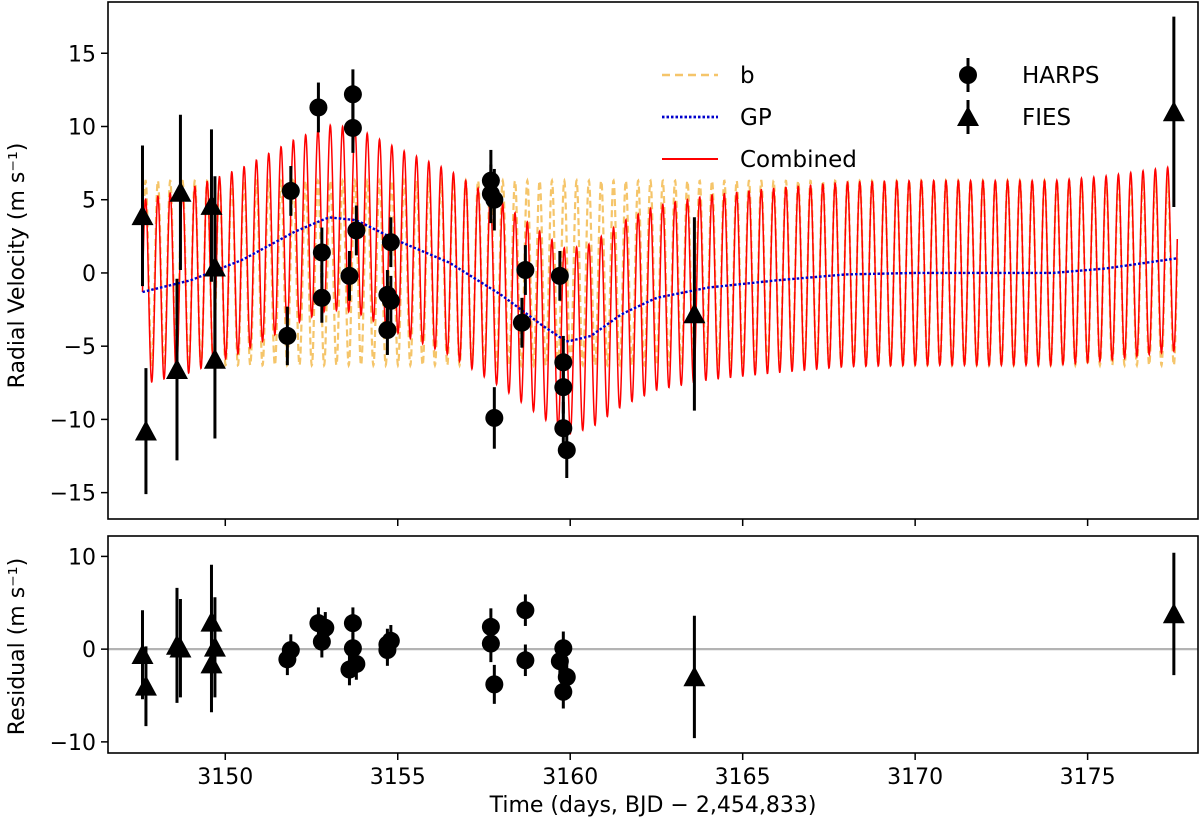  I want to click on legend-label-fies: FIES, so click(1046, 118).